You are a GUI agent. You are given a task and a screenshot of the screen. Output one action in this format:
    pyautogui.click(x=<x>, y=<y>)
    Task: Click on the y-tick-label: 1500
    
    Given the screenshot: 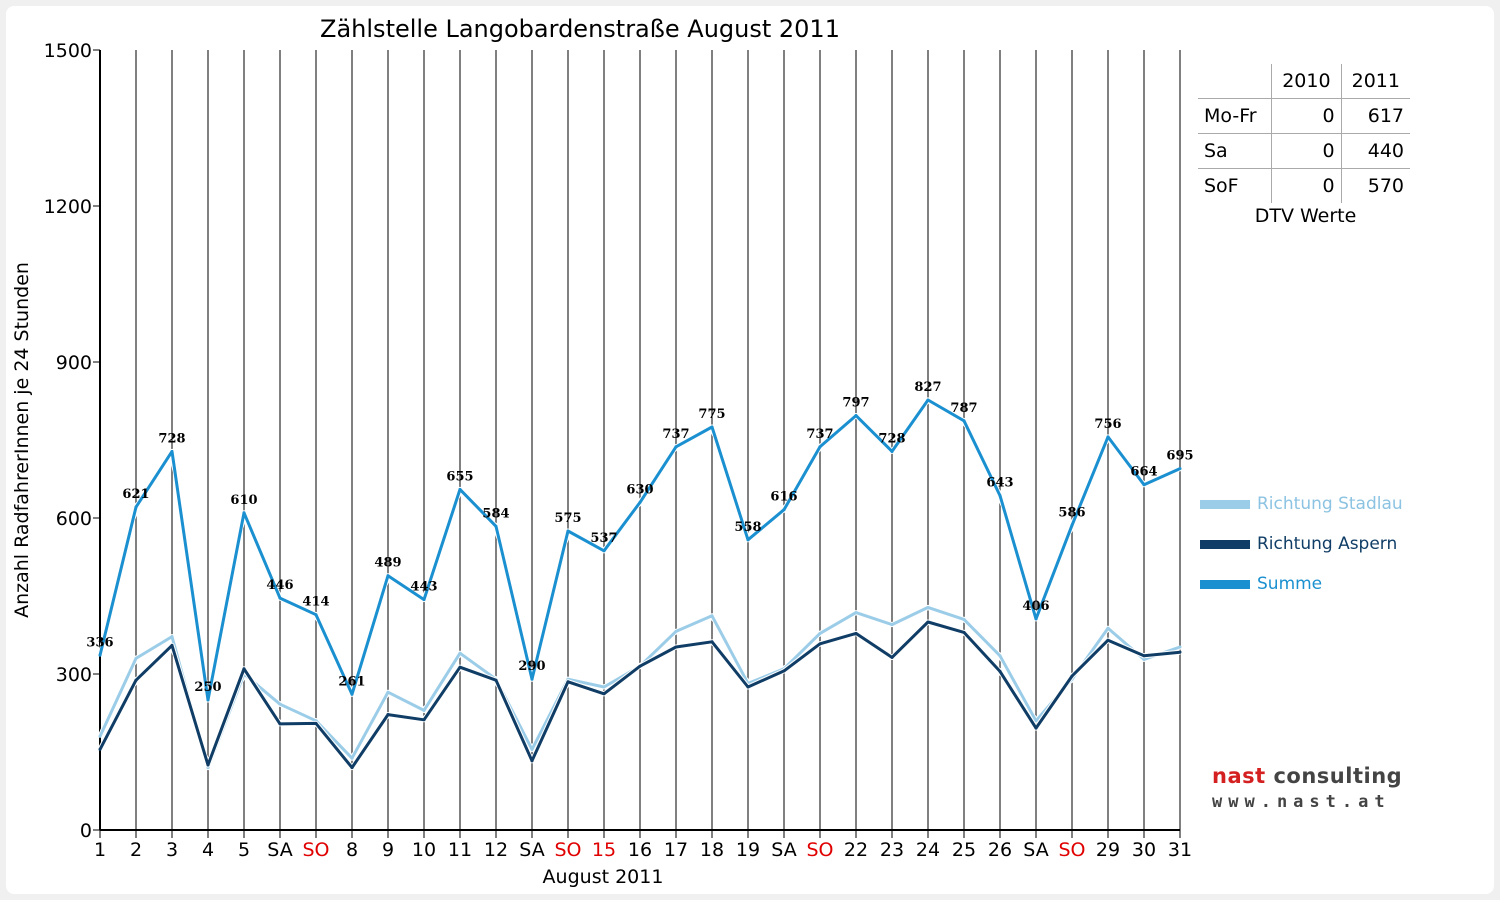 What is the action you would take?
    pyautogui.click(x=68, y=51)
    